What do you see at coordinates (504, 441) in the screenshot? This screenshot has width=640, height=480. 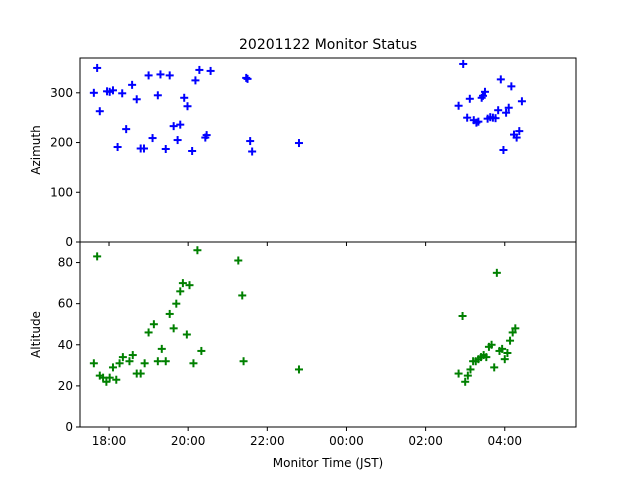 I see `x-tick-label: 04:00` at bounding box center [504, 441].